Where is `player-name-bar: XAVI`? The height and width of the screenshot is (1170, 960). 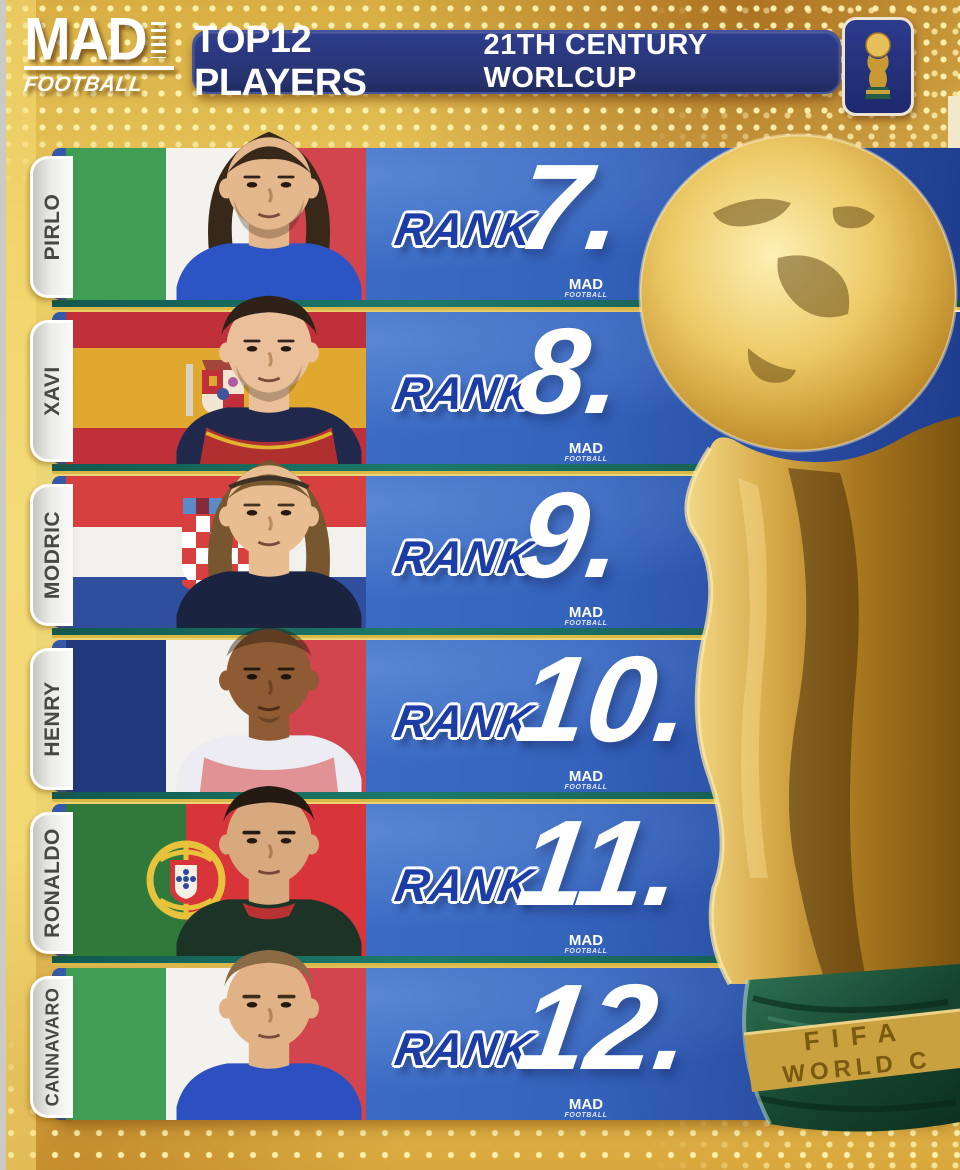 player-name-bar: XAVI is located at coordinates (51, 391).